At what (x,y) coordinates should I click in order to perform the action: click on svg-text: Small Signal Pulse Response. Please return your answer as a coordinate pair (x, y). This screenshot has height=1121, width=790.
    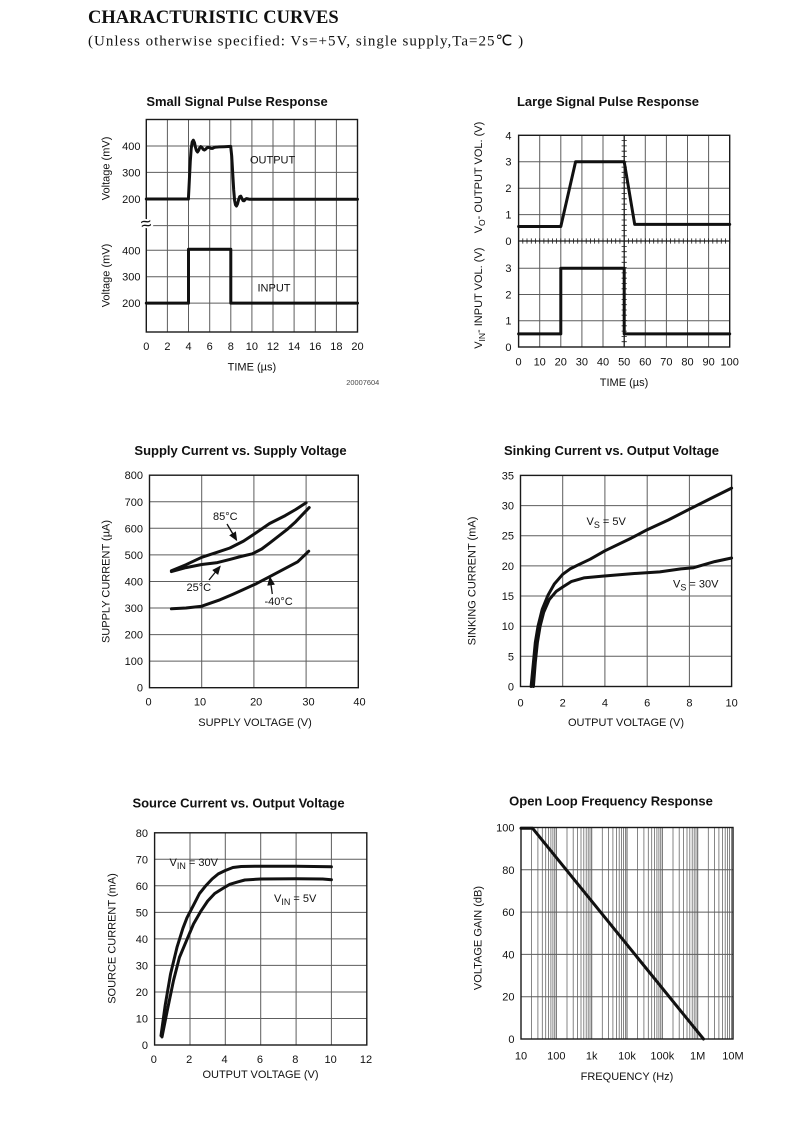
    Looking at the image, I should click on (236, 101).